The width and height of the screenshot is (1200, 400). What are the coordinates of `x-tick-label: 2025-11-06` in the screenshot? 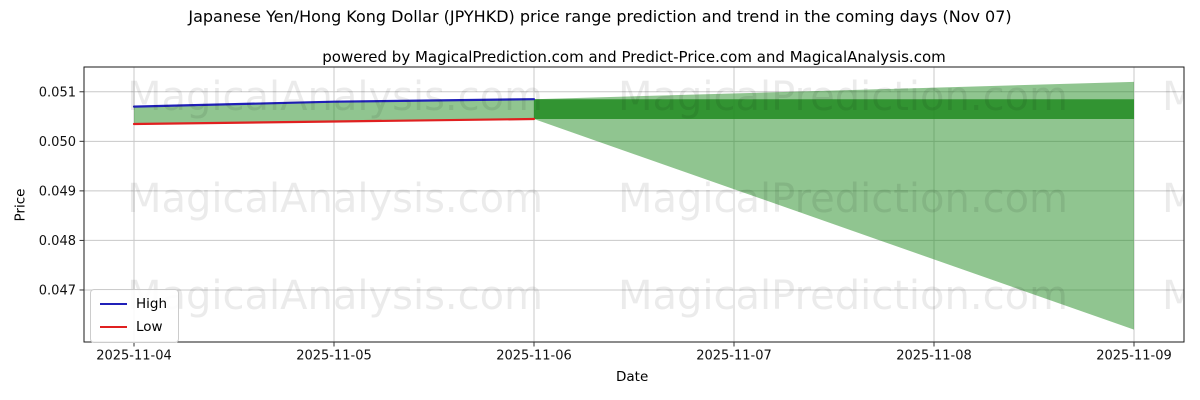 It's located at (534, 356).